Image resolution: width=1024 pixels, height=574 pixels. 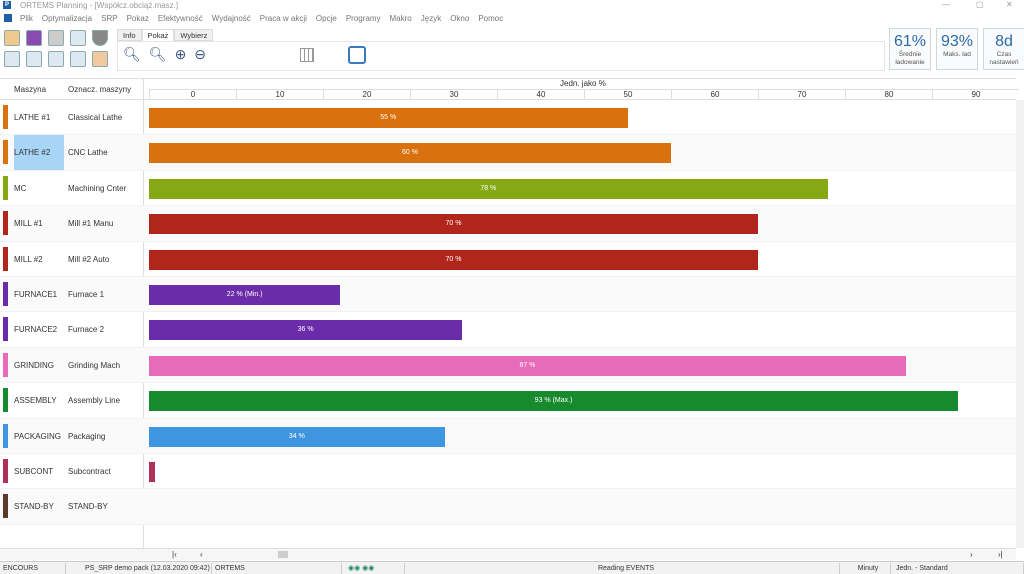 I want to click on bar: 78 %, so click(x=488, y=188).